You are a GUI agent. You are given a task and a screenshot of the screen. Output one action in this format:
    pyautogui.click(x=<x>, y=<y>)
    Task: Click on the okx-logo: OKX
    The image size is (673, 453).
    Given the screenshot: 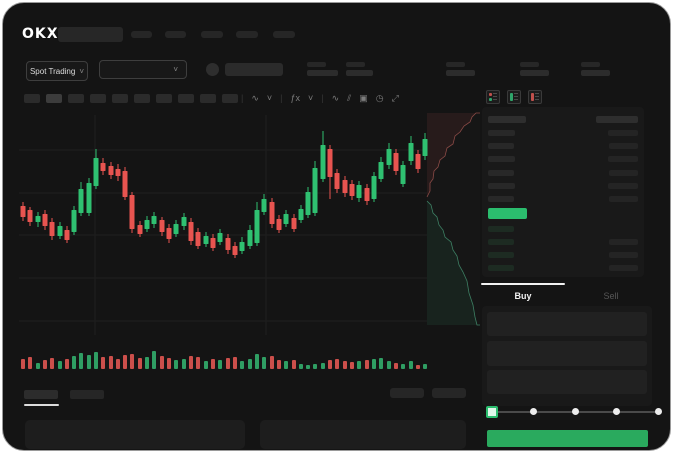 What is the action you would take?
    pyautogui.click(x=40, y=34)
    